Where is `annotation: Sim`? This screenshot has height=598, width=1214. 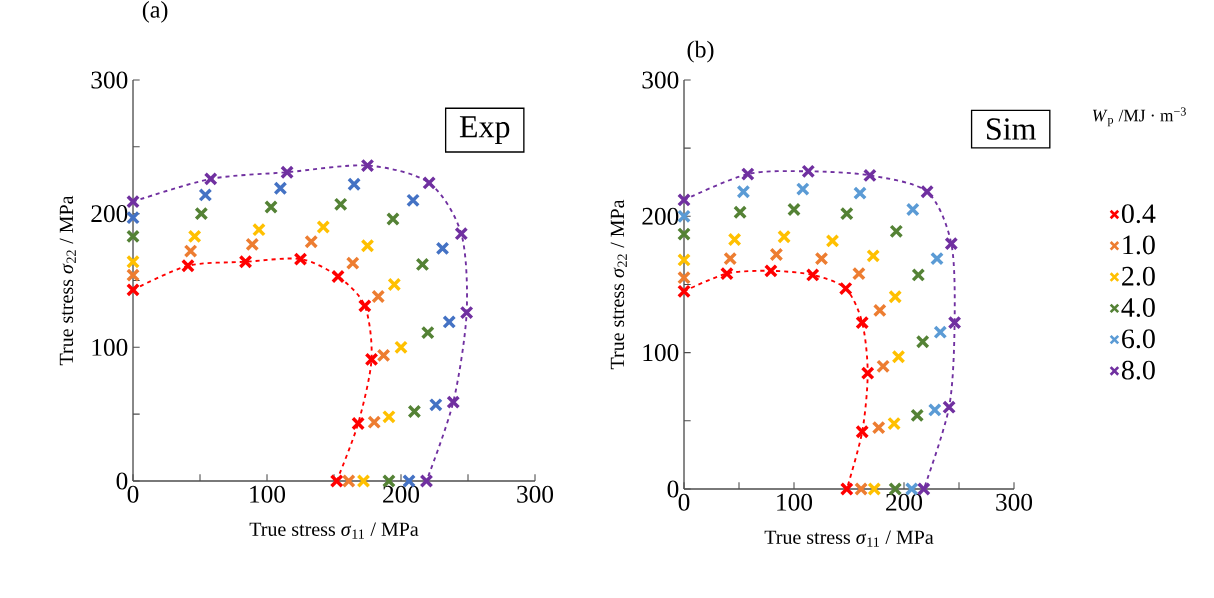 annotation: Sim is located at coordinates (1011, 129).